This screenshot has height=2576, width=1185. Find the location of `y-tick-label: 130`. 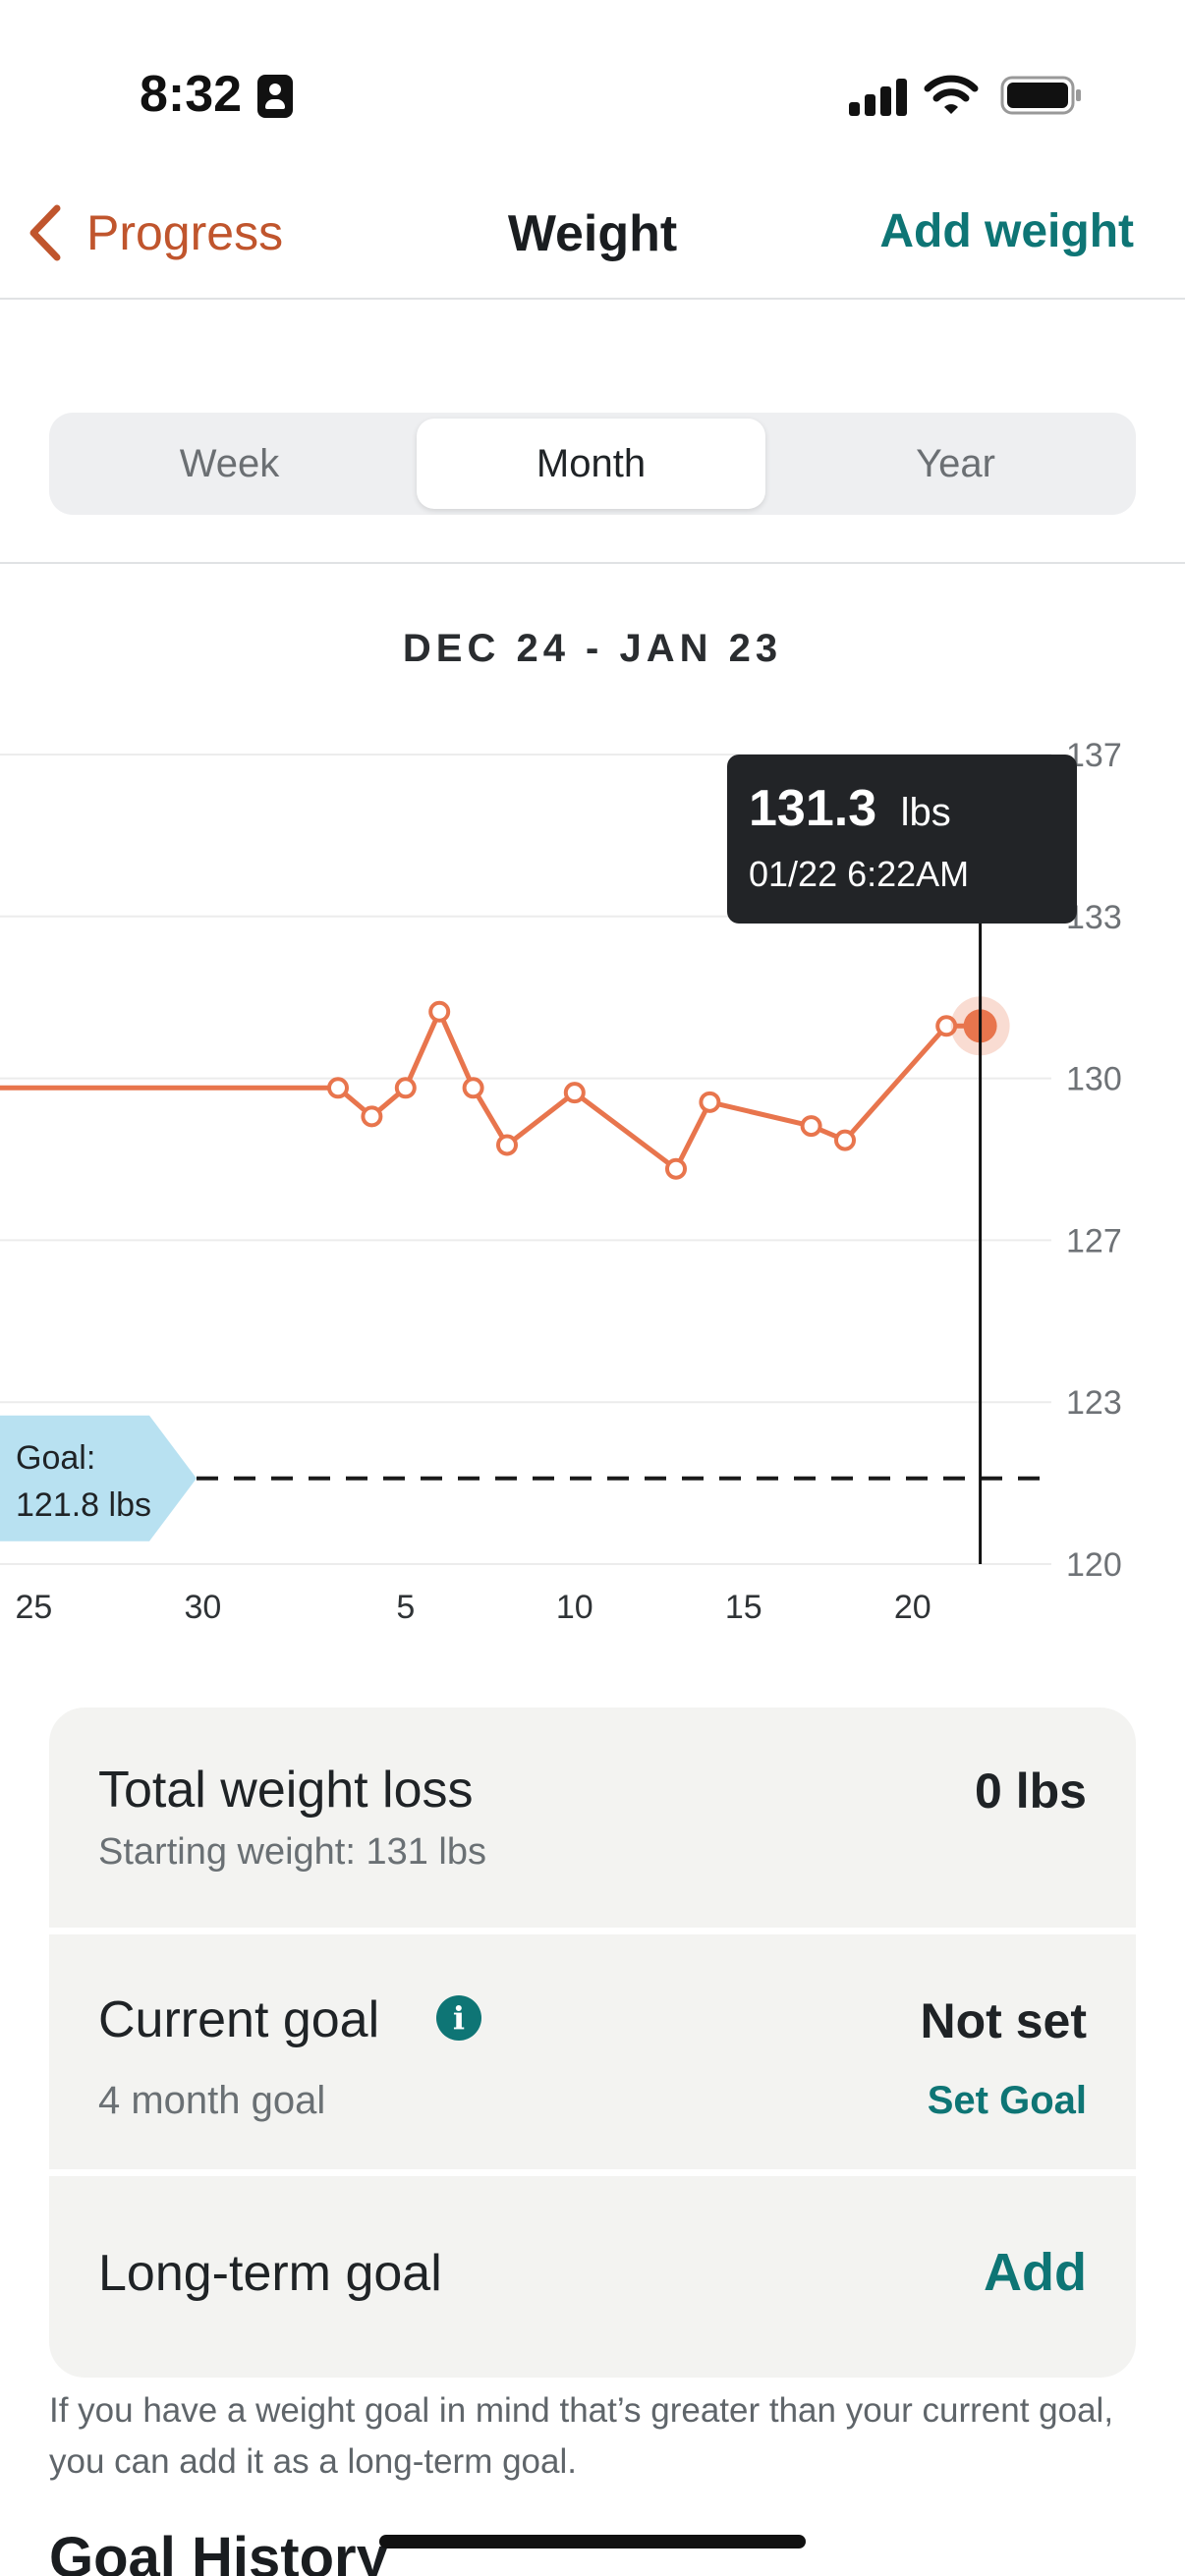

y-tick-label: 130 is located at coordinates (1094, 1079).